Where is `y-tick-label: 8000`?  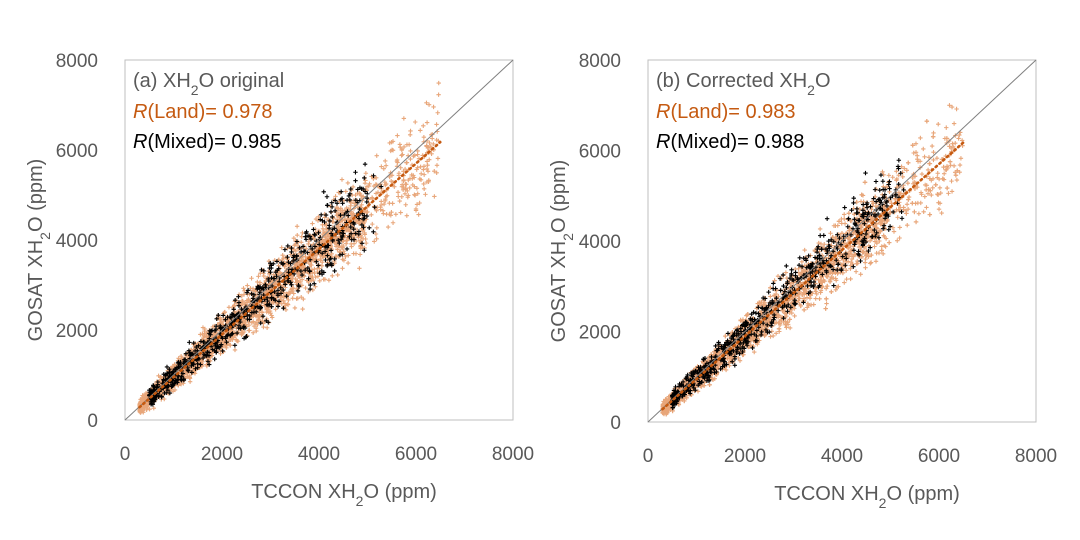
y-tick-label: 8000 is located at coordinates (77, 61).